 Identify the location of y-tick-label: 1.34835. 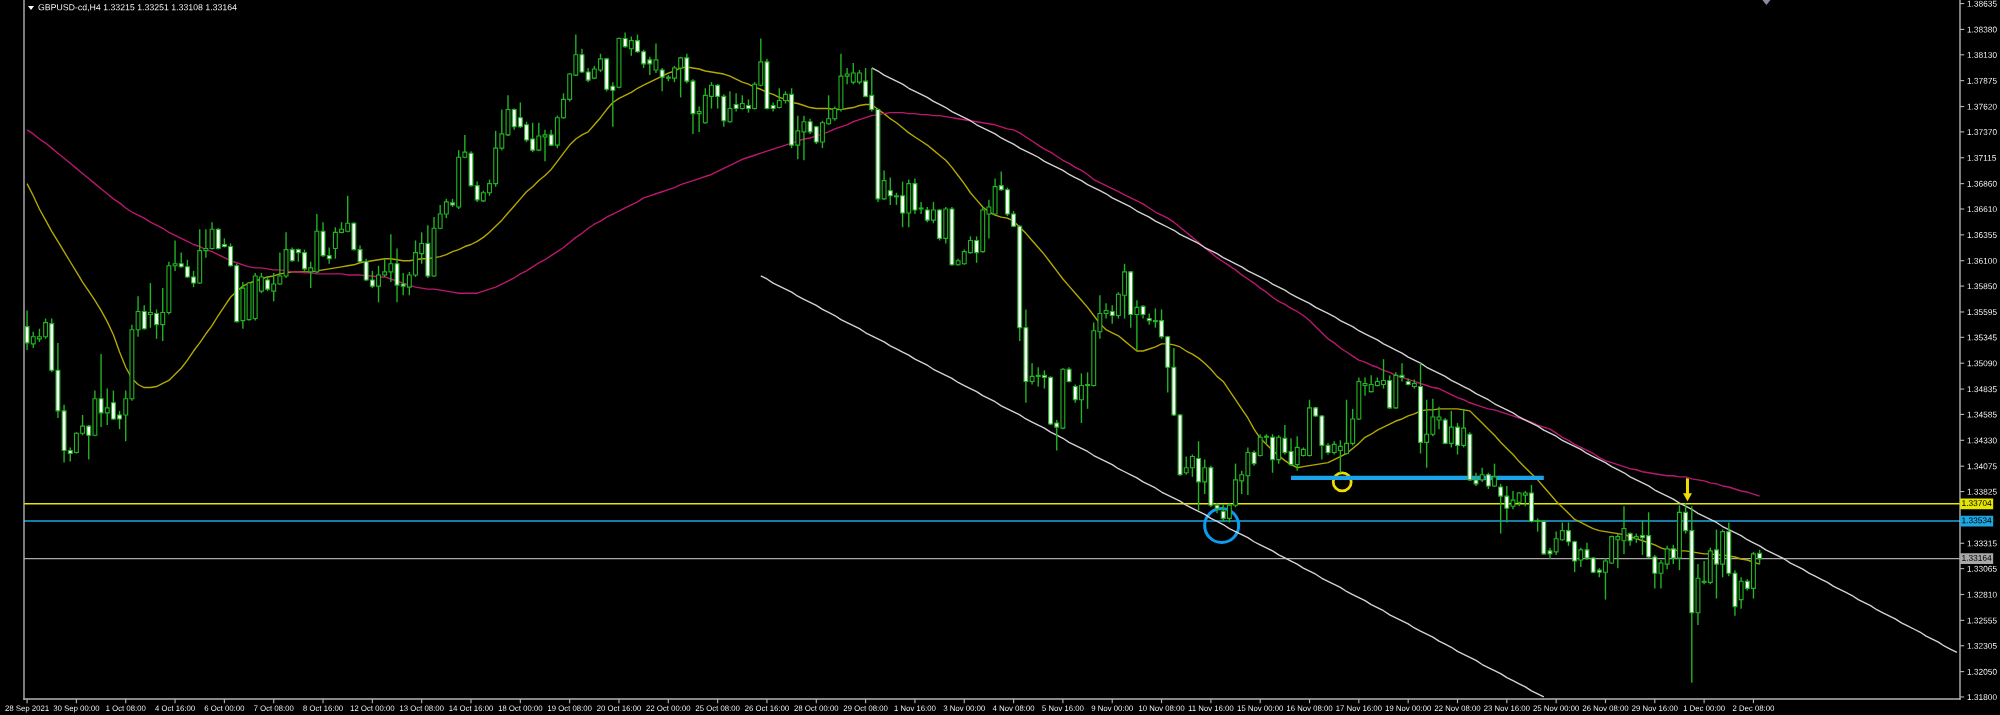
(1982, 389).